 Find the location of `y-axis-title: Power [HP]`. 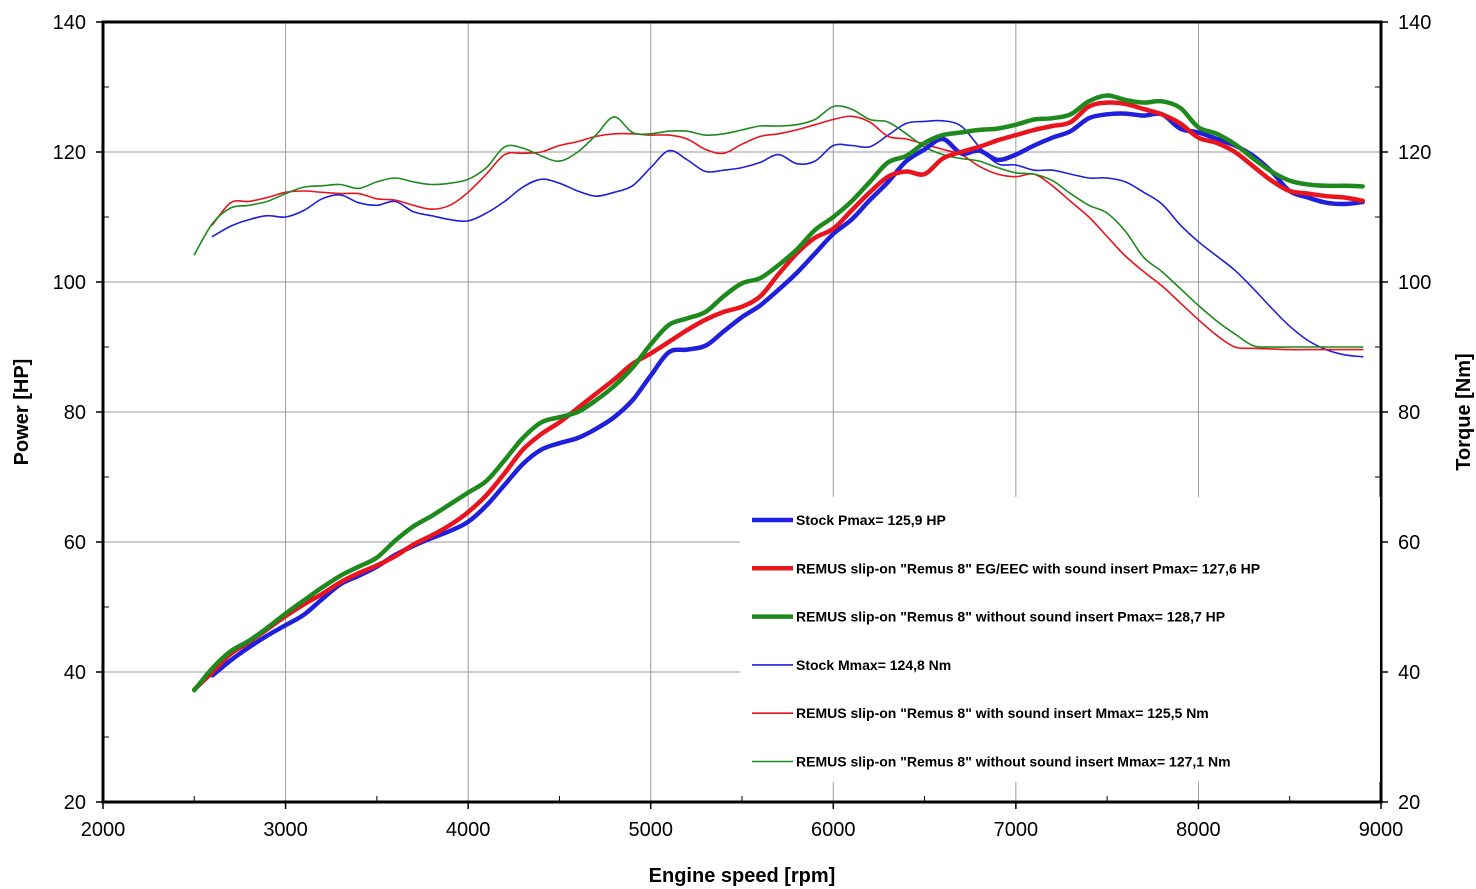

y-axis-title: Power [HP] is located at coordinates (22, 412).